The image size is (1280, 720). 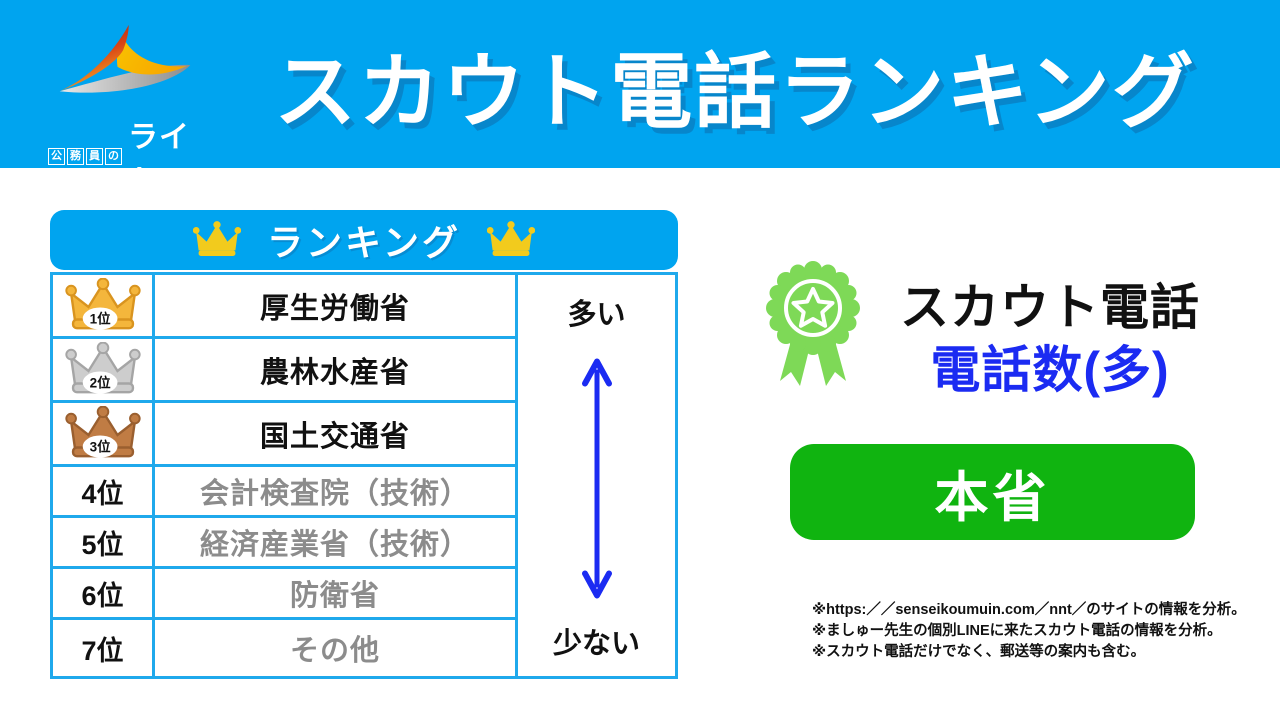 I want to click on legend-subtitle: 電話数(多), so click(x=1050, y=370).